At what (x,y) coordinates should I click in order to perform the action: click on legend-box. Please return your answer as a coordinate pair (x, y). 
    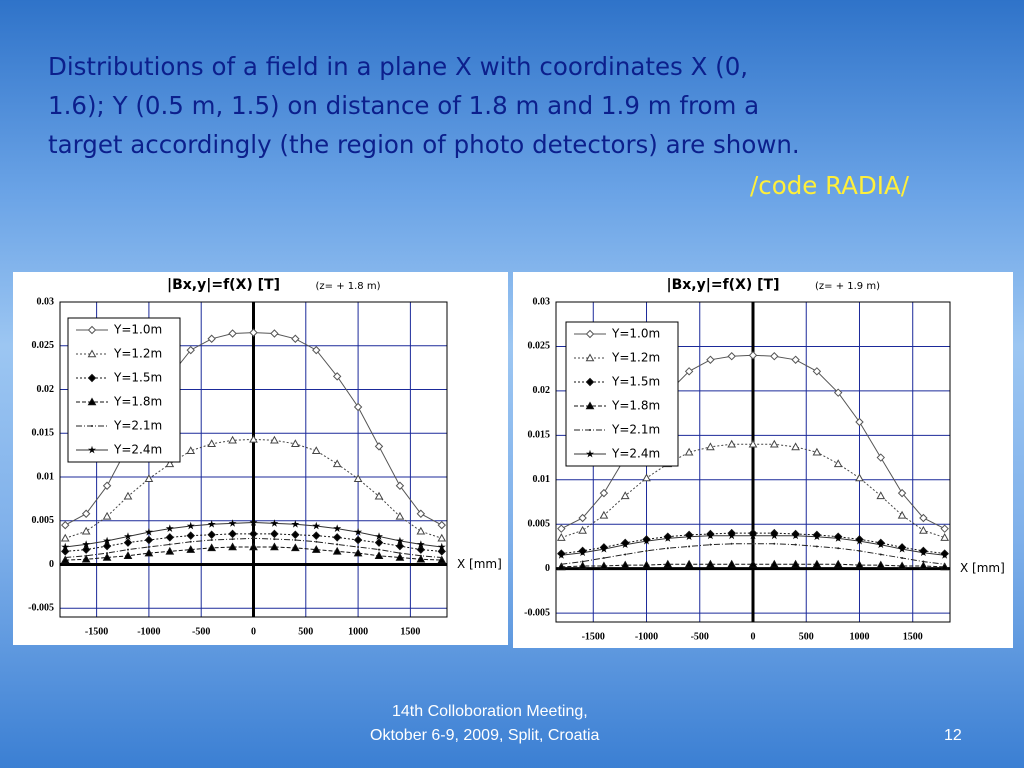
    Looking at the image, I should click on (622, 394).